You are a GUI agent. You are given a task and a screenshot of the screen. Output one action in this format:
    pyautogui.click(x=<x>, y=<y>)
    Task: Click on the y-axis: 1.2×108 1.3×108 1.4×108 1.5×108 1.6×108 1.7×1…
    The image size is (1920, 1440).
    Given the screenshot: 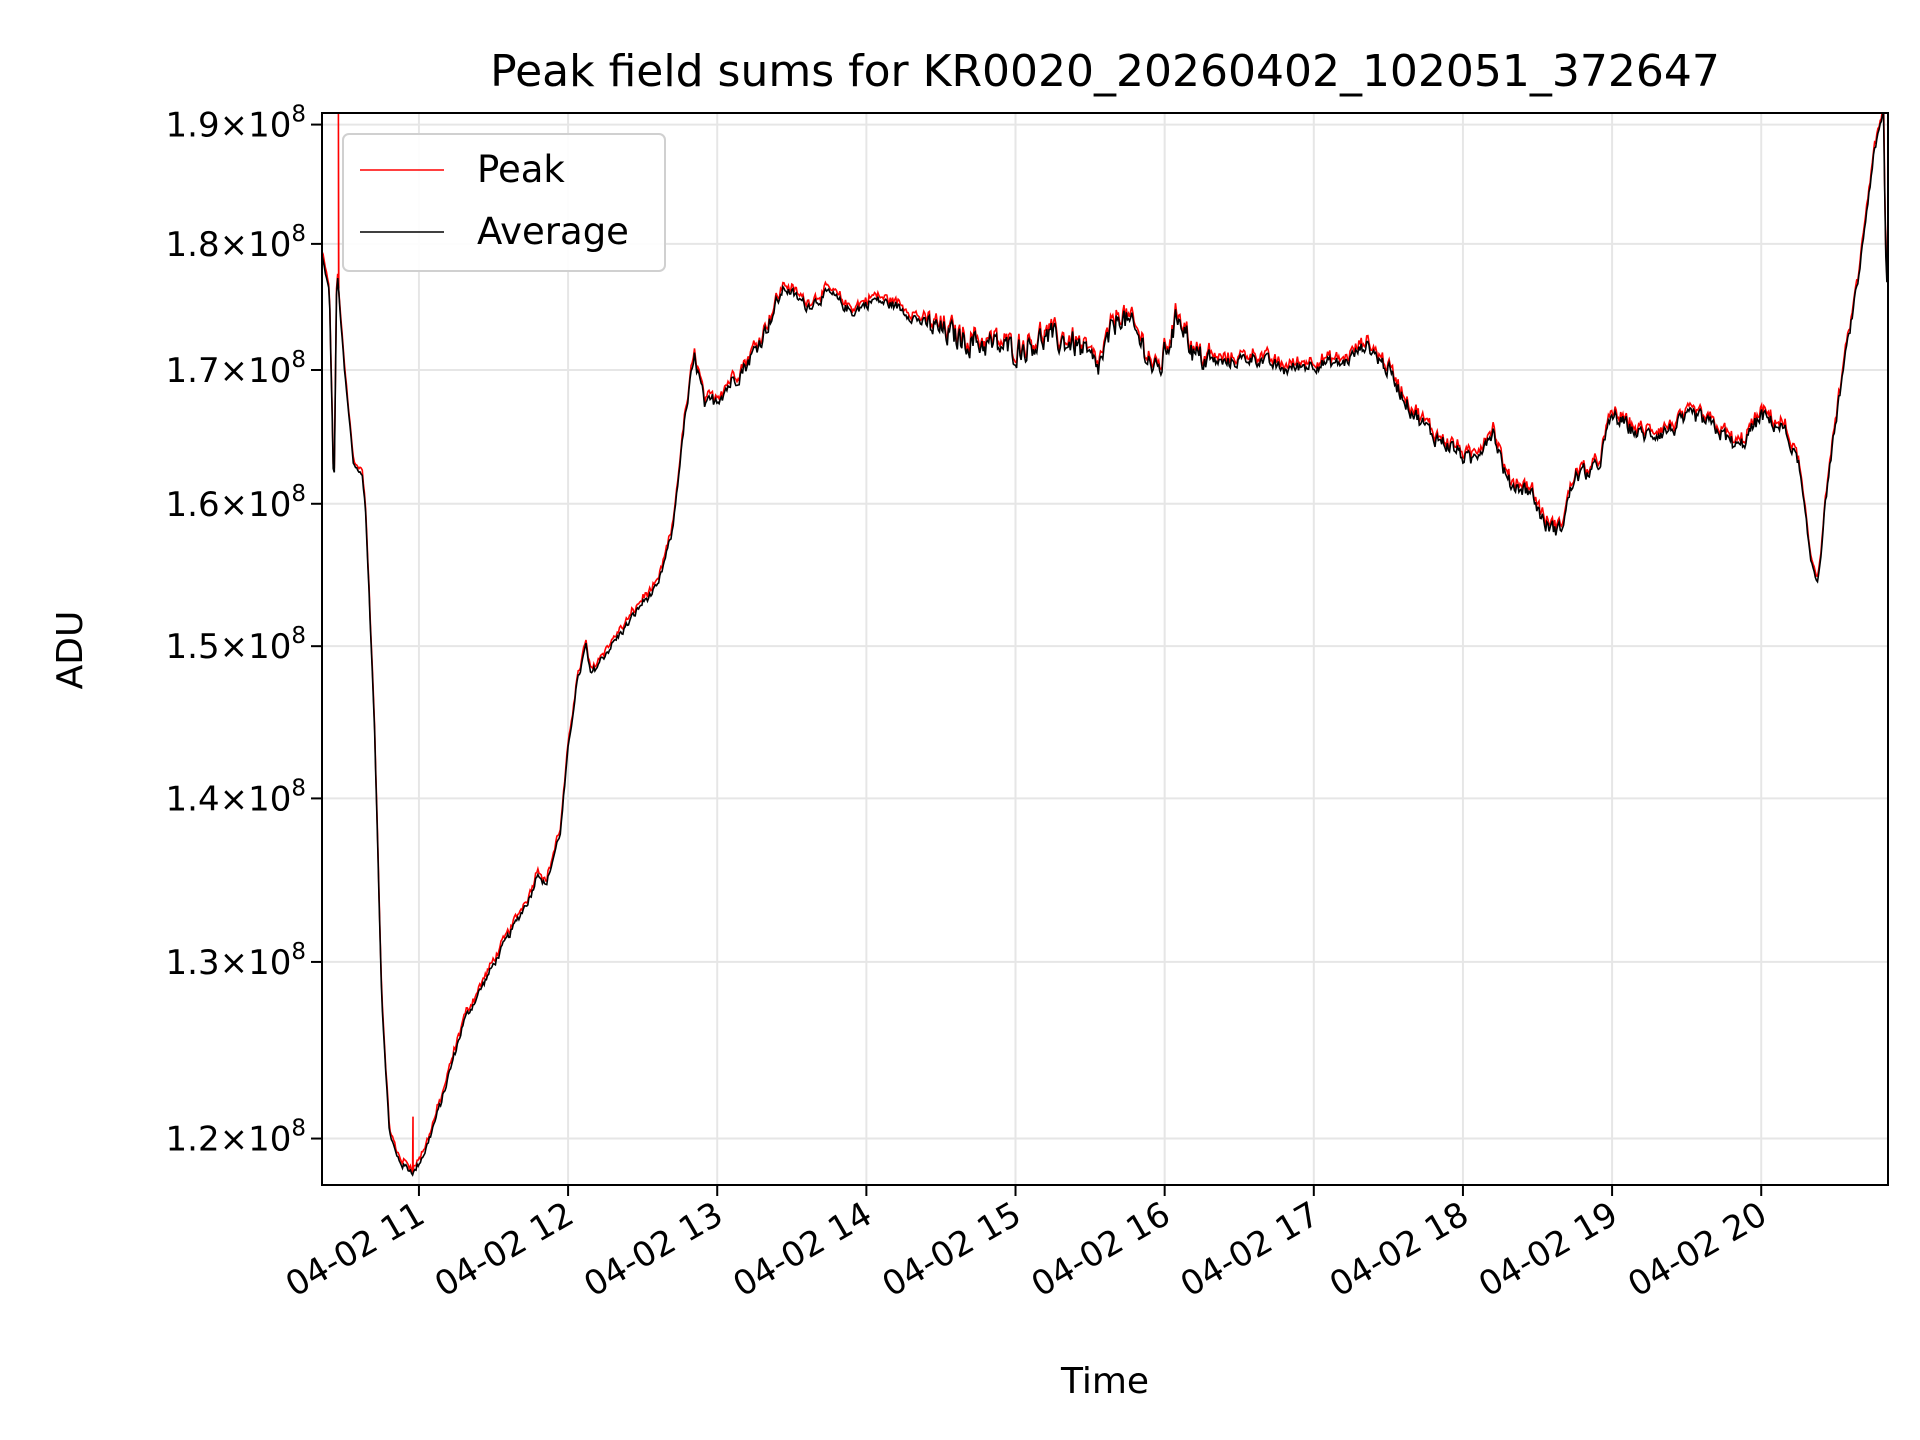 What is the action you would take?
    pyautogui.click(x=244, y=631)
    